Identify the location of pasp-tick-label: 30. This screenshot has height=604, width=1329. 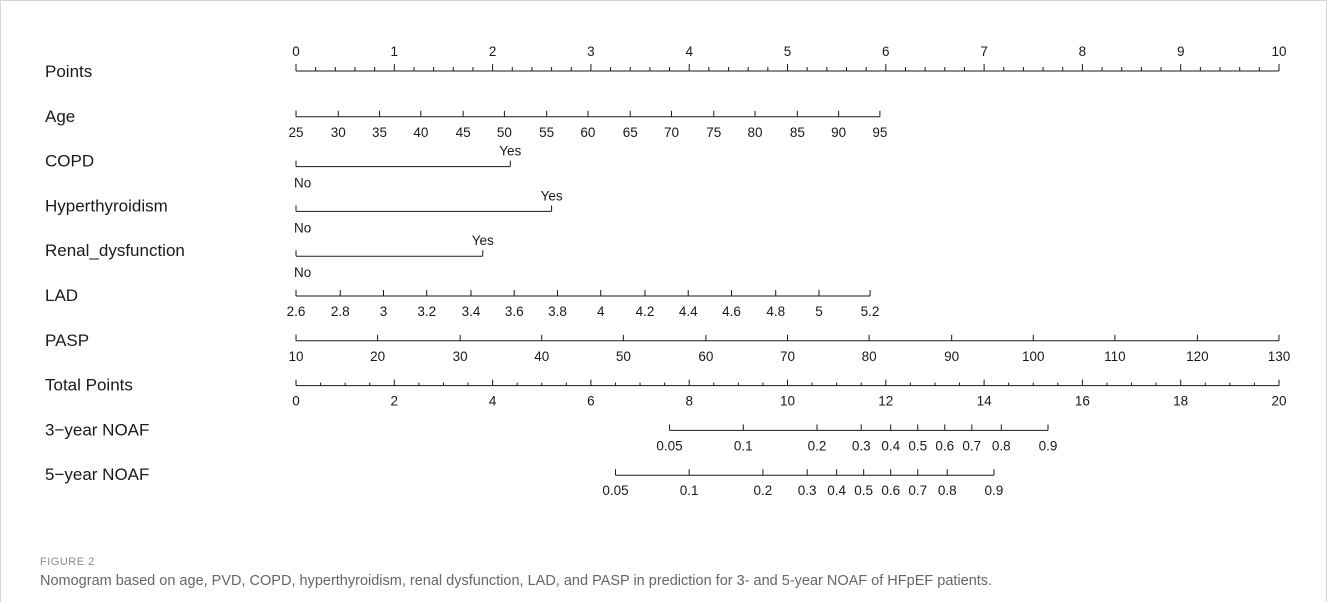
(460, 356).